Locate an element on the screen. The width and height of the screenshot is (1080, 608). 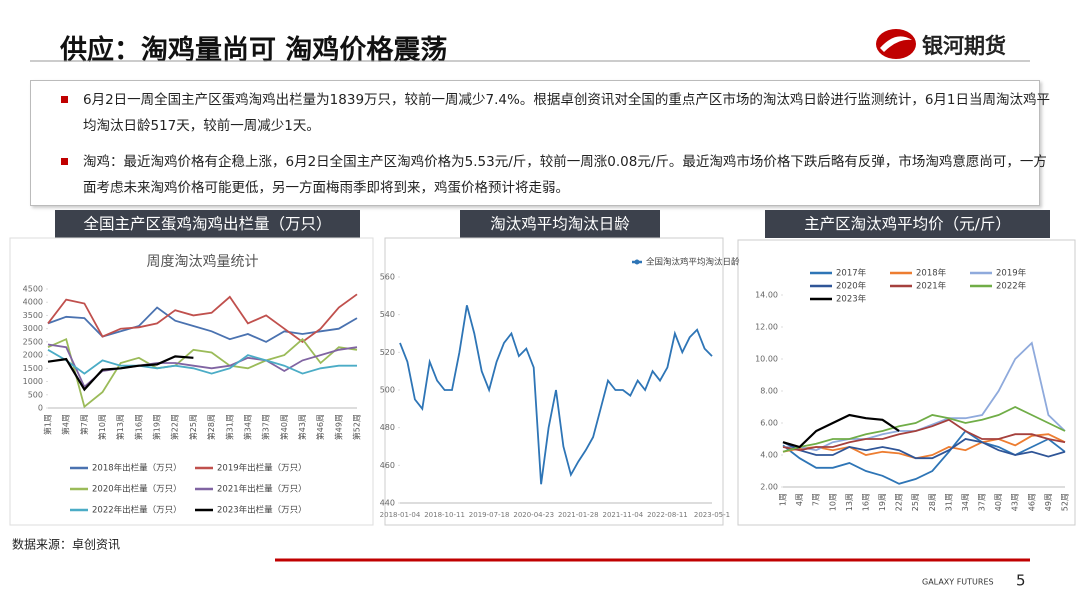
y-tick-label: 440 is located at coordinates (387, 503).